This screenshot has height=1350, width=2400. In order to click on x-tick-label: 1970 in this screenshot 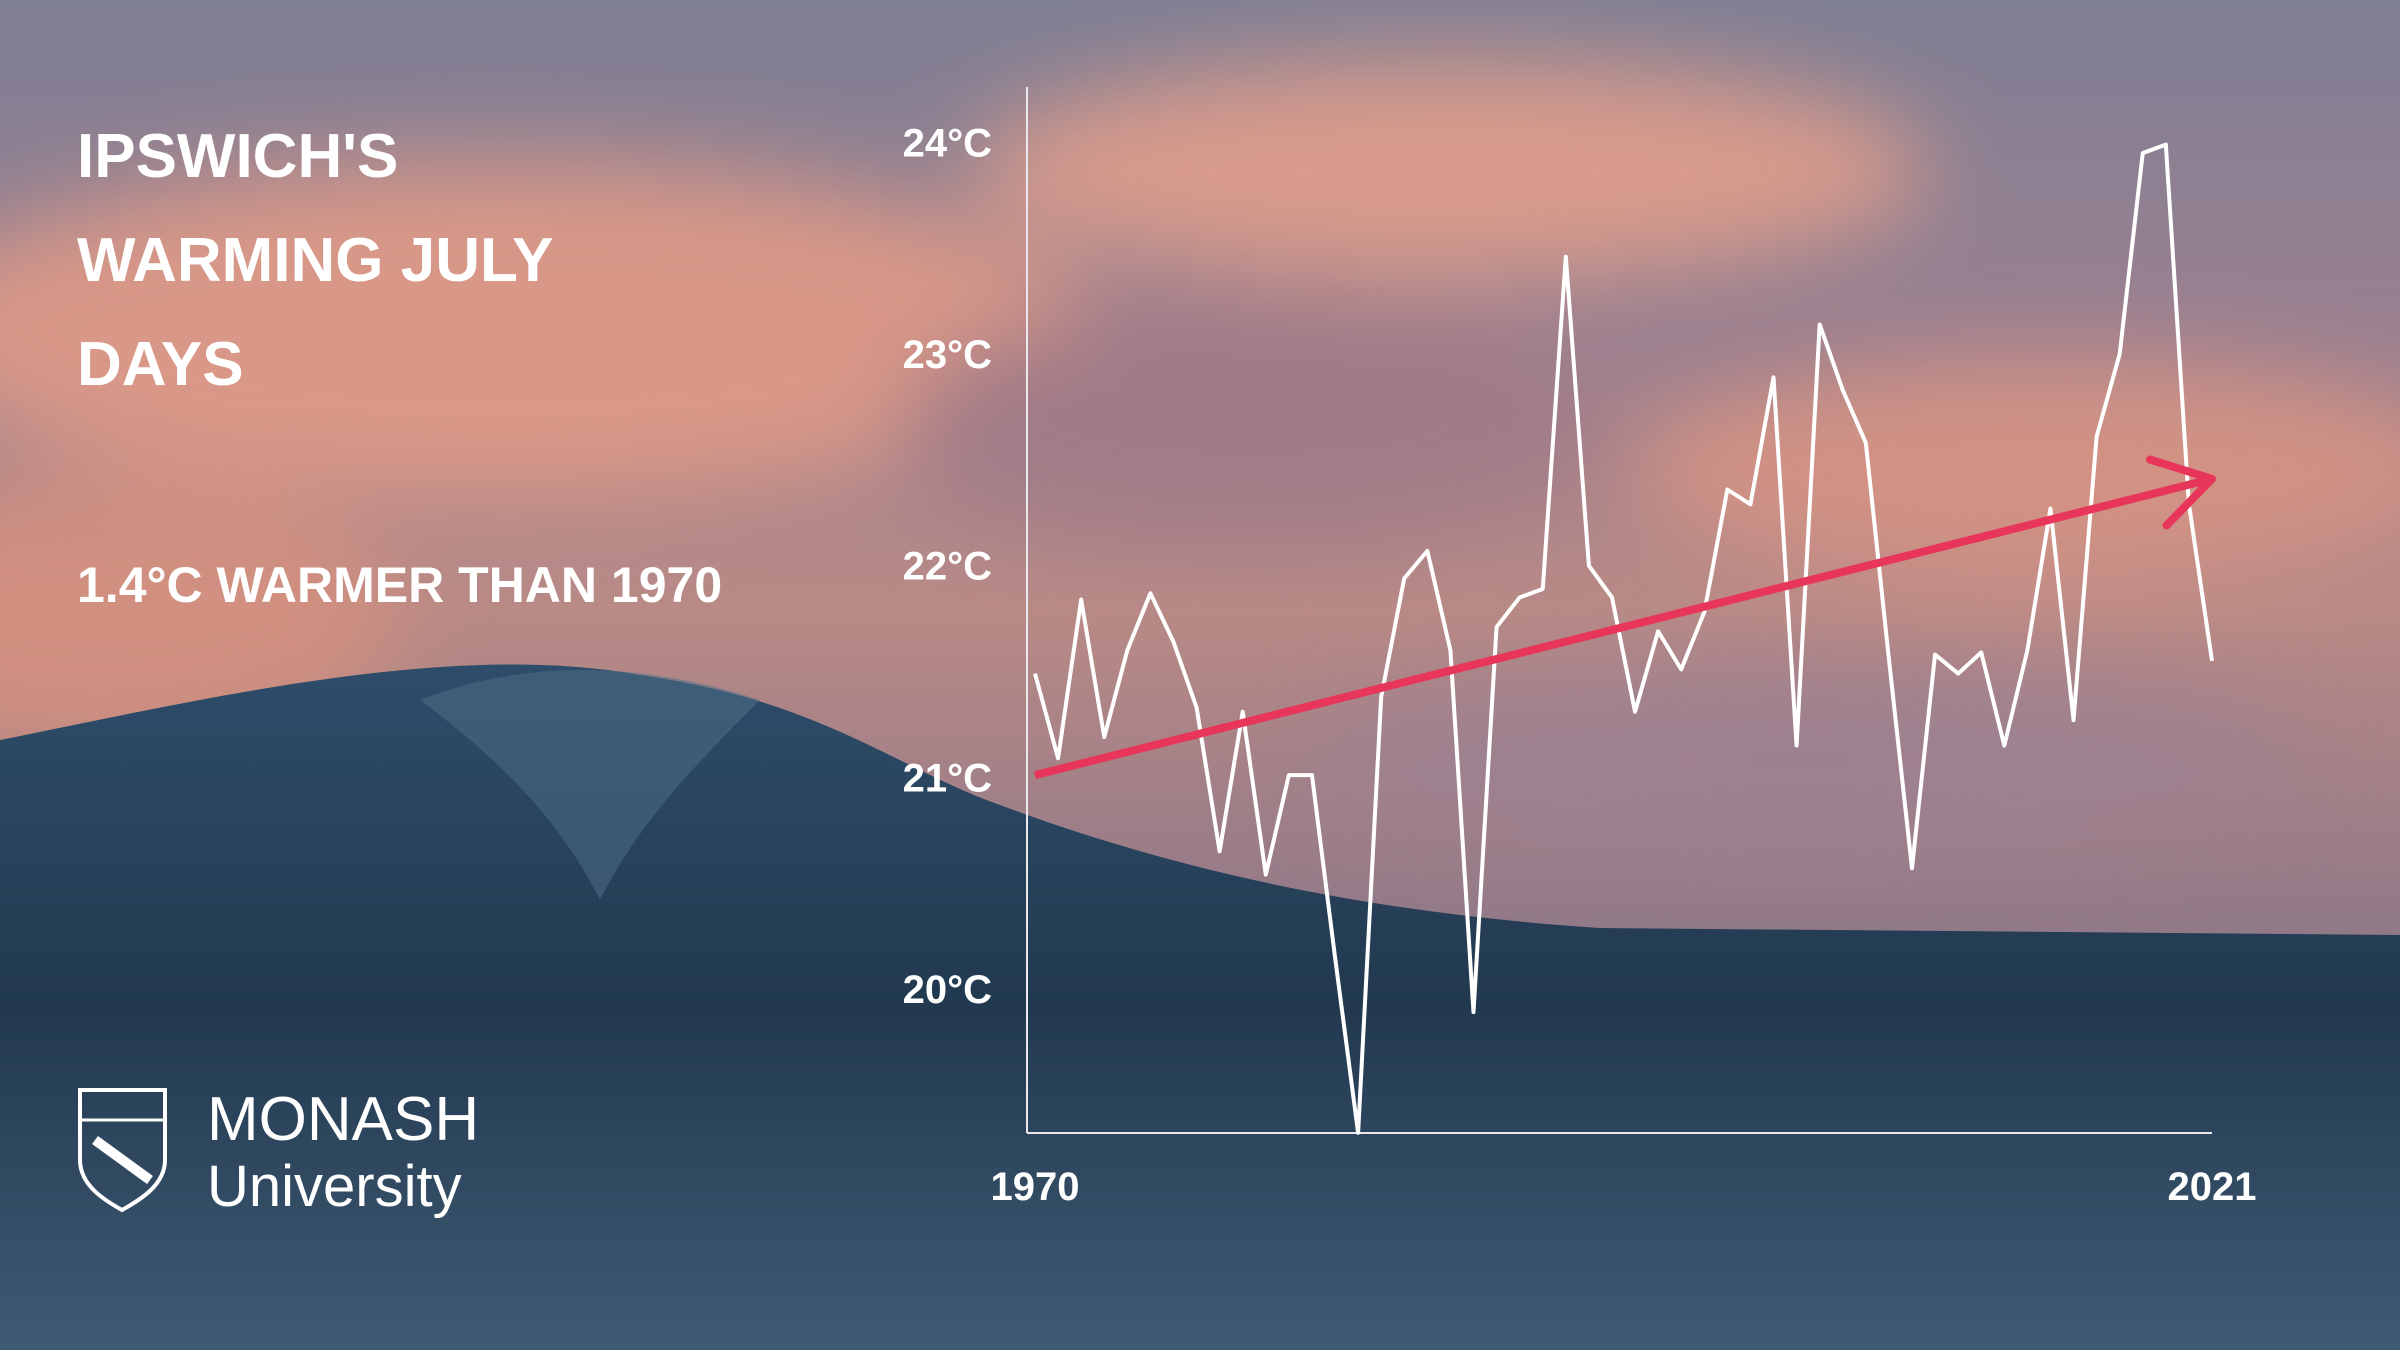, I will do `click(1035, 1187)`.